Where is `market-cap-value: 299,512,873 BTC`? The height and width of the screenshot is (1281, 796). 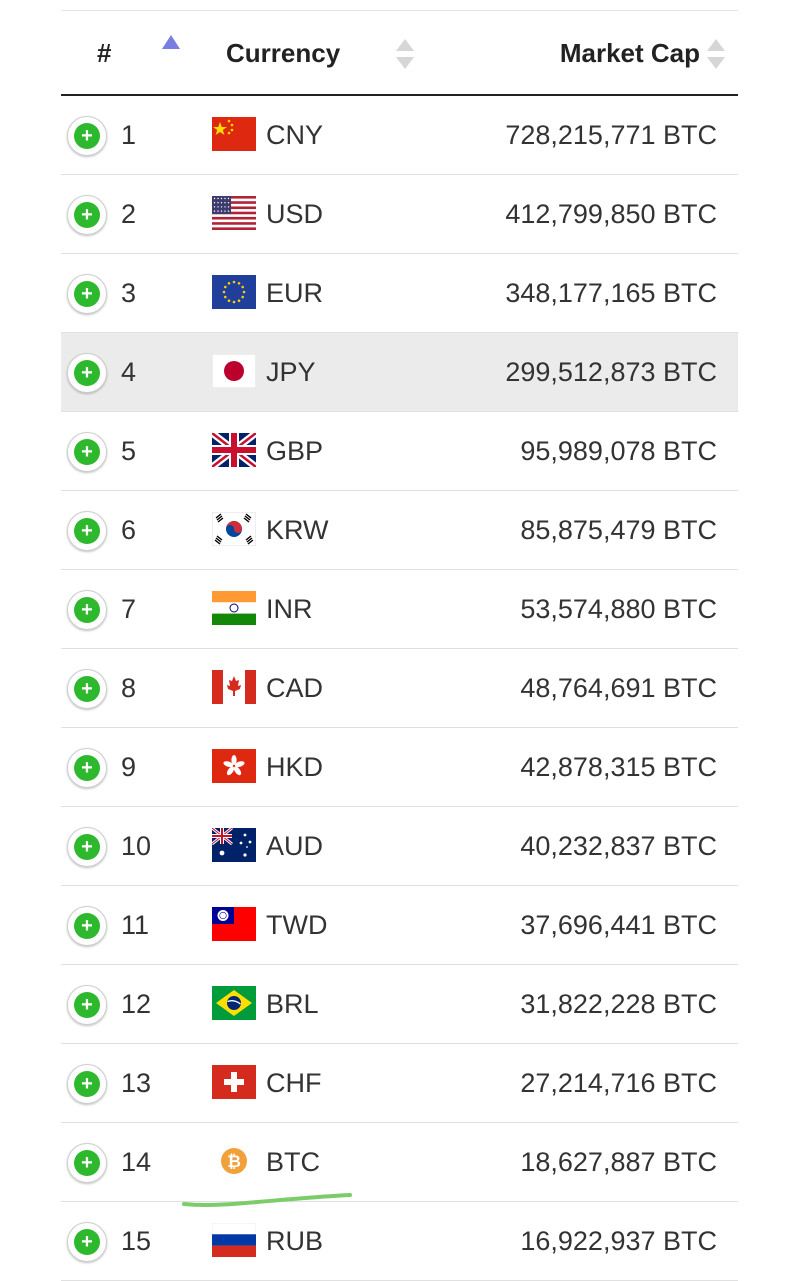 market-cap-value: 299,512,873 BTC is located at coordinates (611, 372).